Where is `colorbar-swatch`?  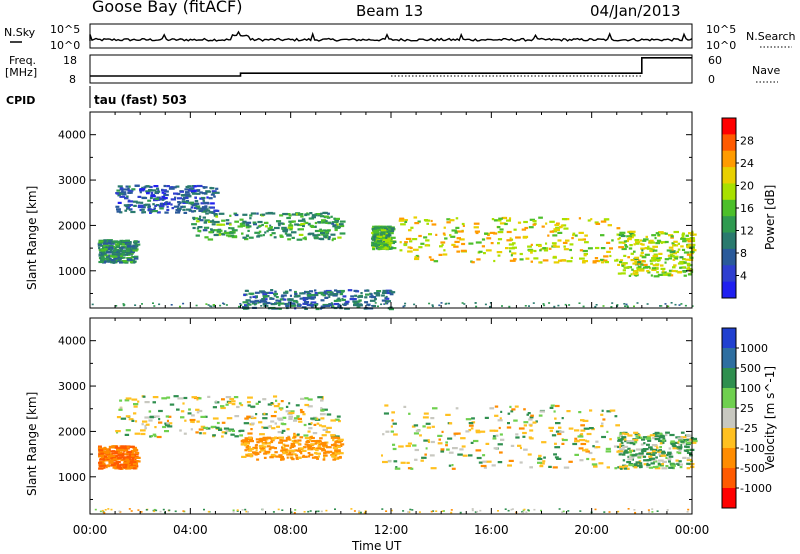
colorbar-swatch is located at coordinates (729, 290).